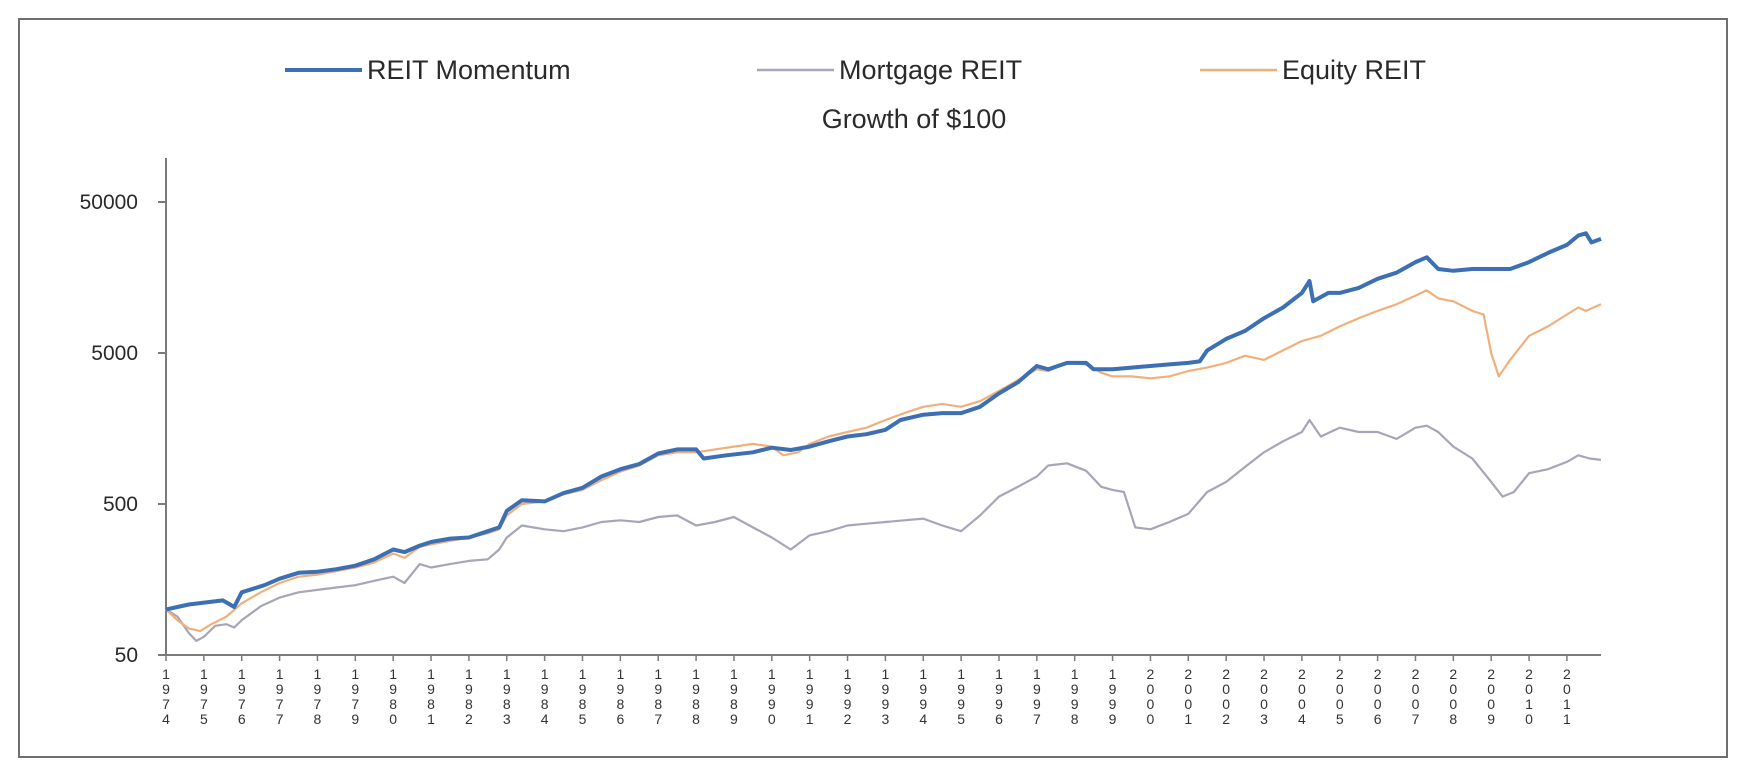  Describe the element at coordinates (114, 353) in the screenshot. I see `y-tick-label: 5000` at that location.